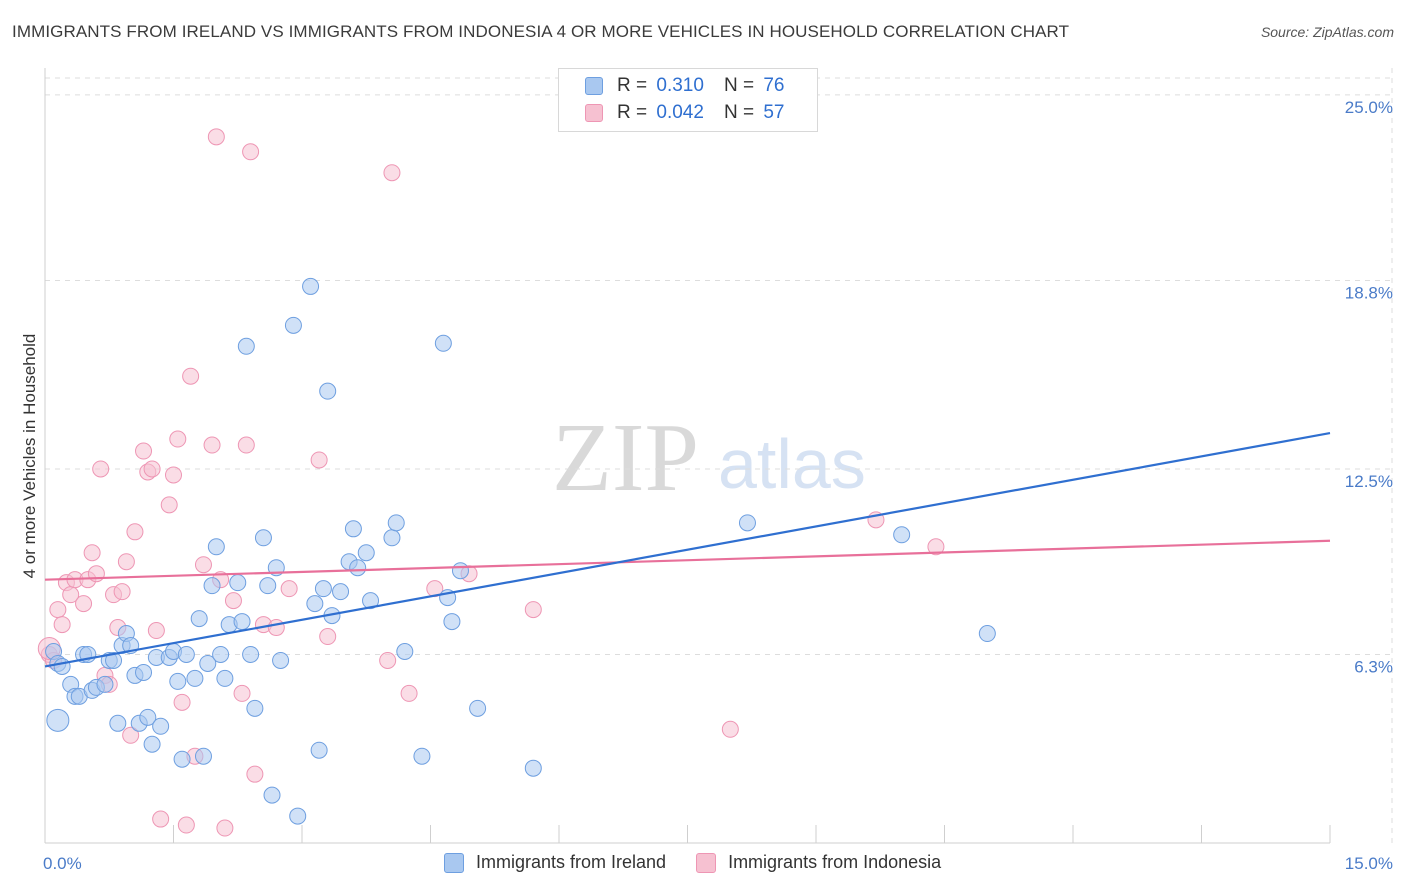  Describe the element at coordinates (774, 85) in the screenshot. I see `n-value: 76` at that location.